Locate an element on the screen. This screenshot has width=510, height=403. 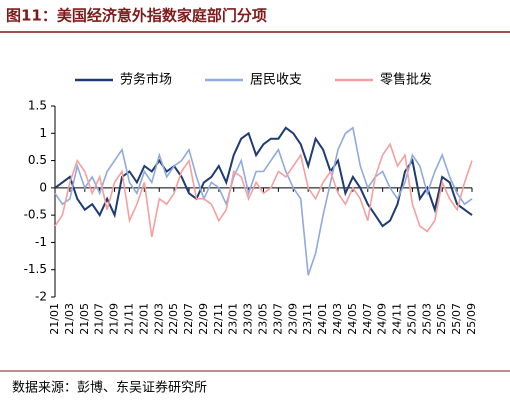
y-tick-label: -2 is located at coordinates (41, 297).